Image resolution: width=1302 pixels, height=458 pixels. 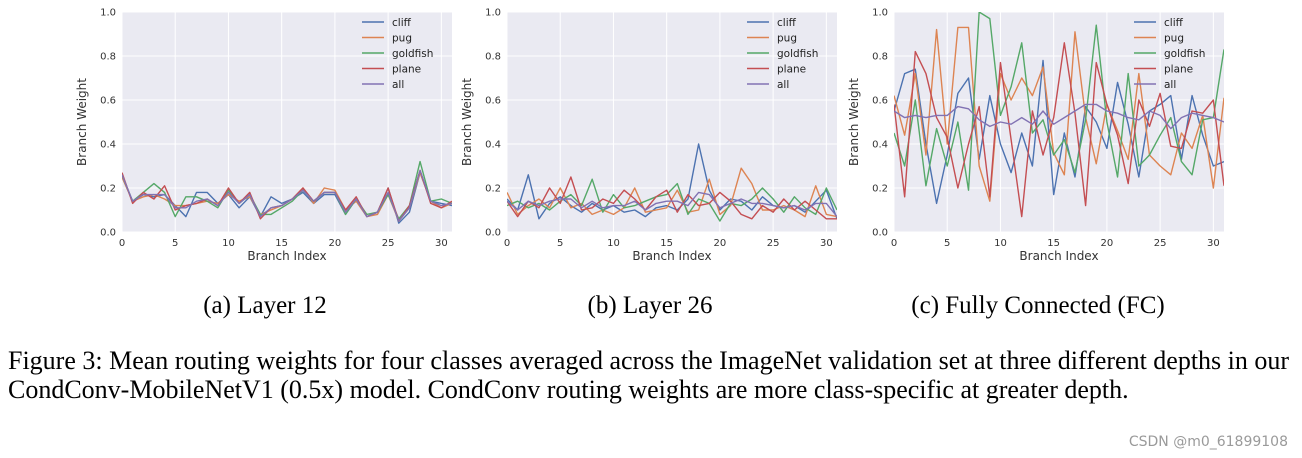 I want to click on series-line-plane, so click(x=1059, y=130).